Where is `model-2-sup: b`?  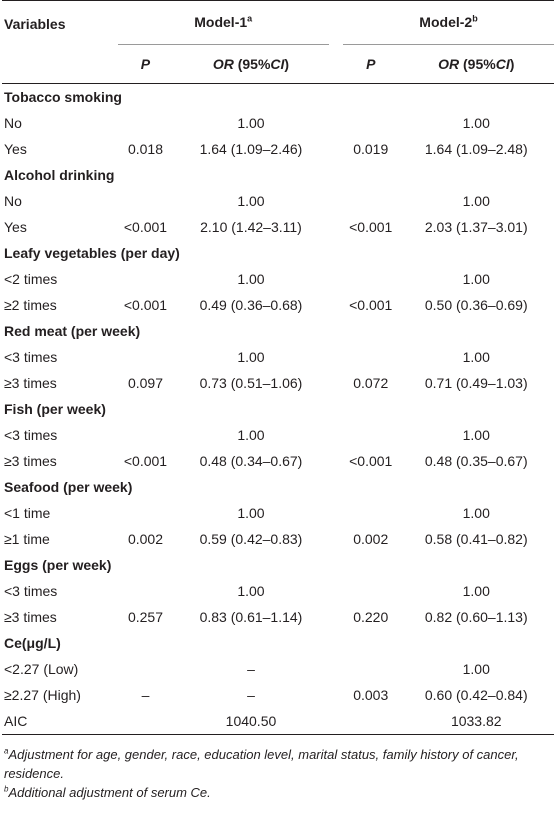 model-2-sup: b is located at coordinates (475, 18).